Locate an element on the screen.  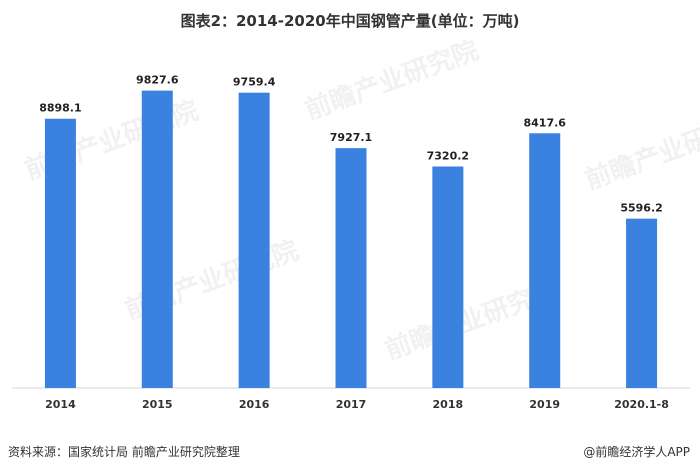
bar-2014 is located at coordinates (60, 253).